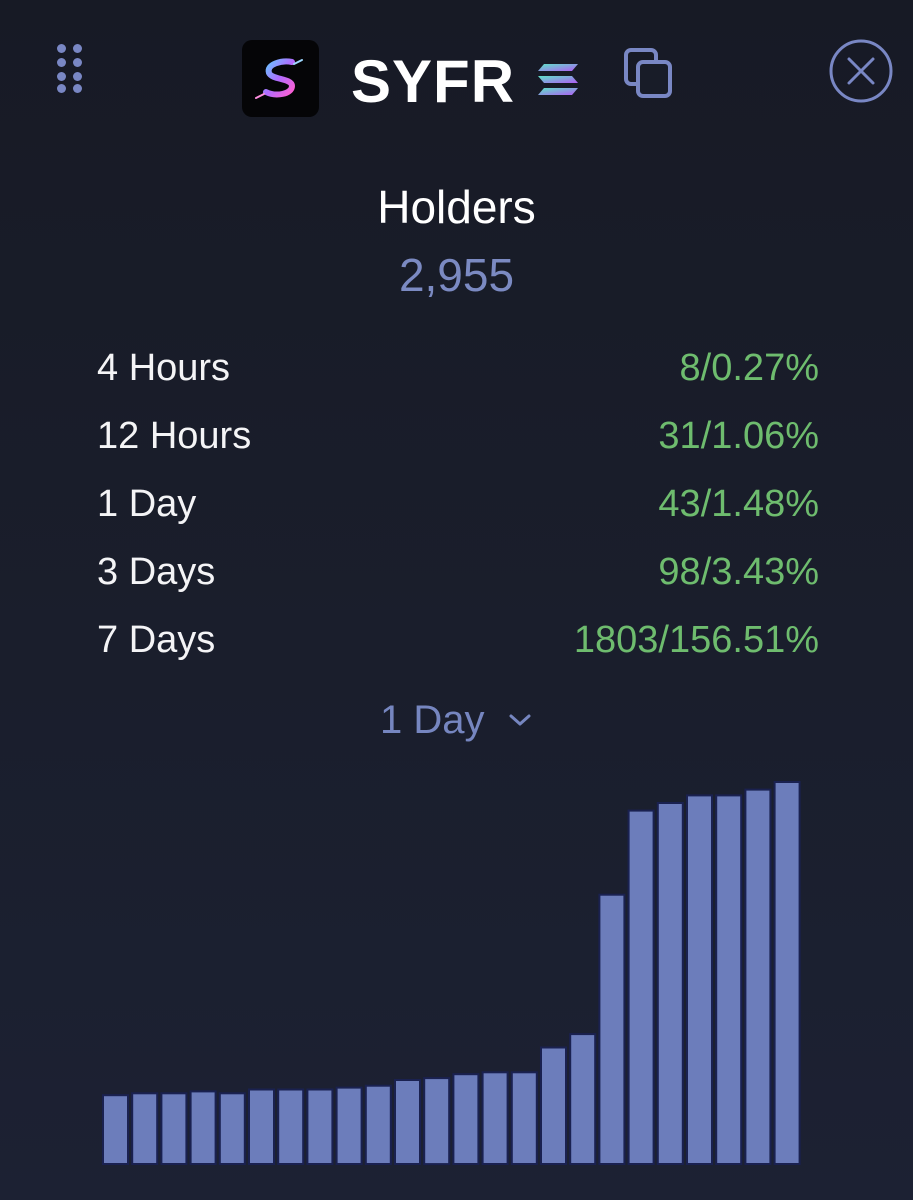 This screenshot has width=913, height=1200. I want to click on stat-value: 31/1.06%, so click(738, 436).